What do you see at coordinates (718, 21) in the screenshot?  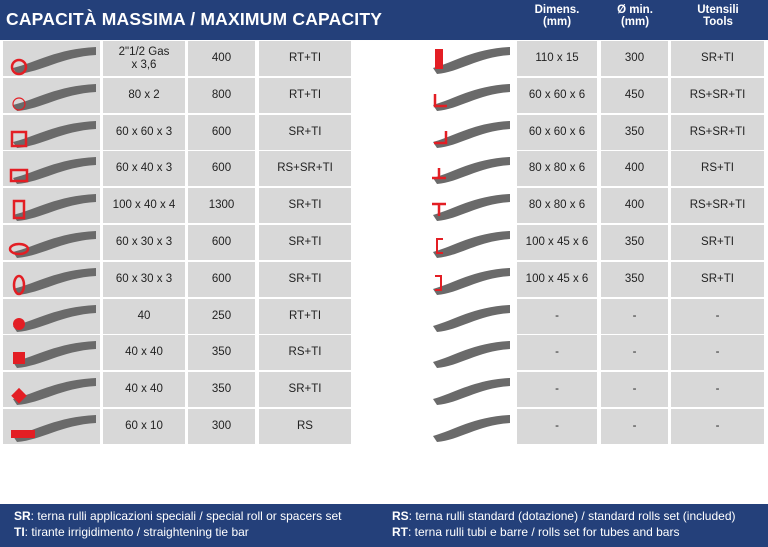 I see `col-tools-label-en: Tools` at bounding box center [718, 21].